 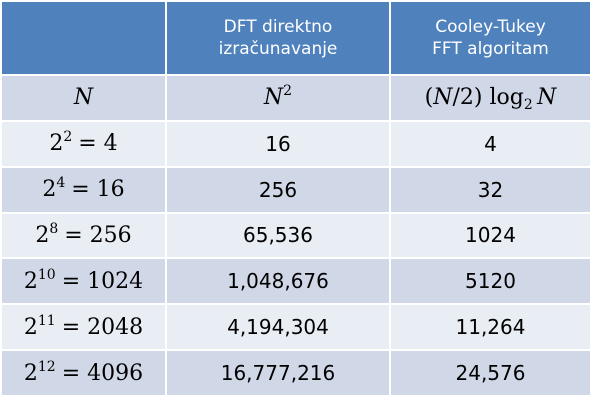 I want to click on fft-ops-cell: 24,576, so click(x=490, y=373).